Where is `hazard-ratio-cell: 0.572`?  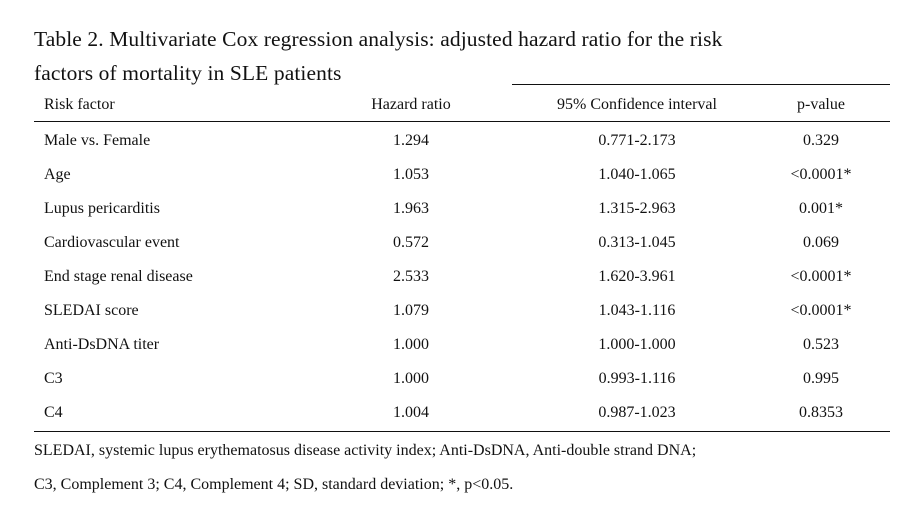 hazard-ratio-cell: 0.572 is located at coordinates (411, 242).